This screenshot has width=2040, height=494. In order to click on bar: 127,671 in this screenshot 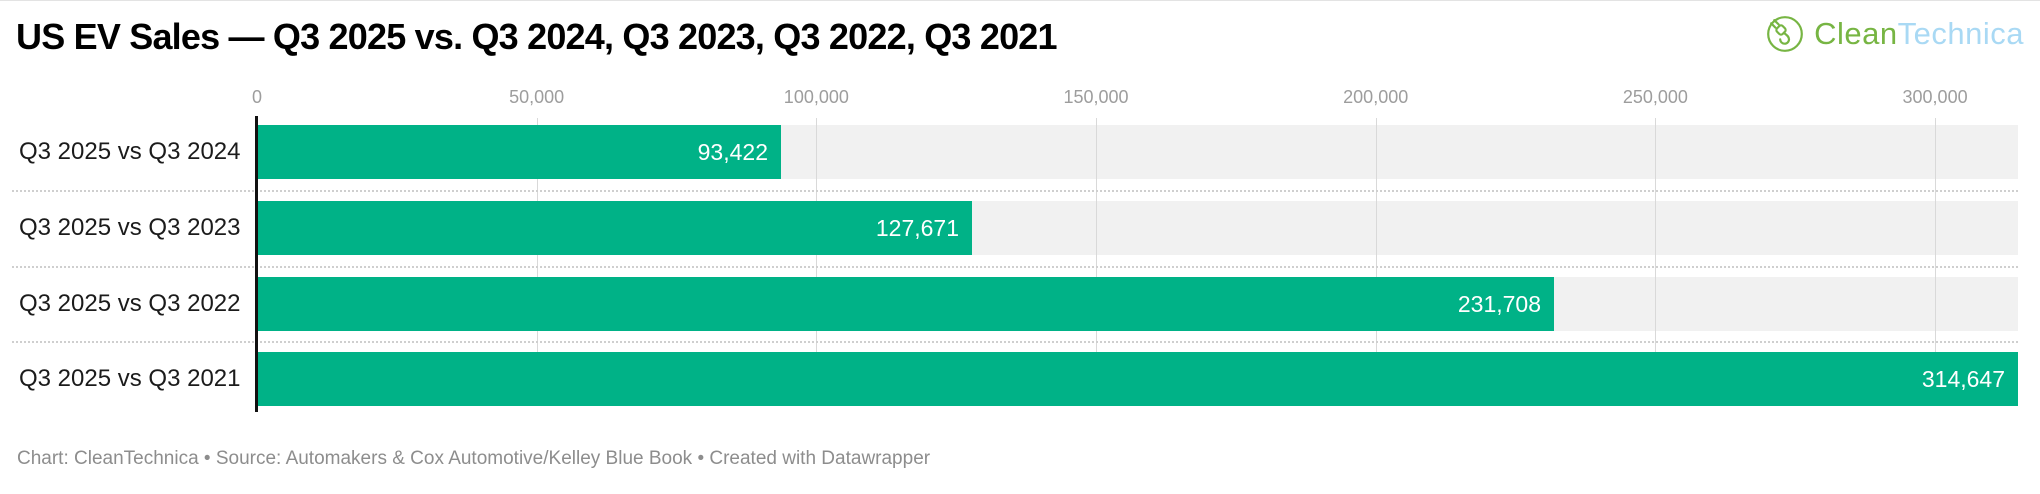, I will do `click(615, 228)`.